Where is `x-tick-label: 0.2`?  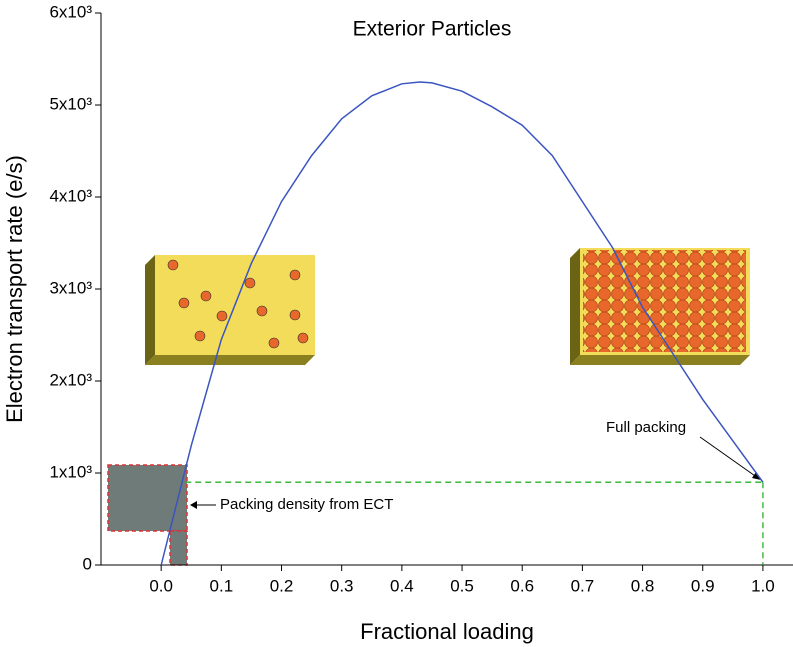
x-tick-label: 0.2 is located at coordinates (282, 585).